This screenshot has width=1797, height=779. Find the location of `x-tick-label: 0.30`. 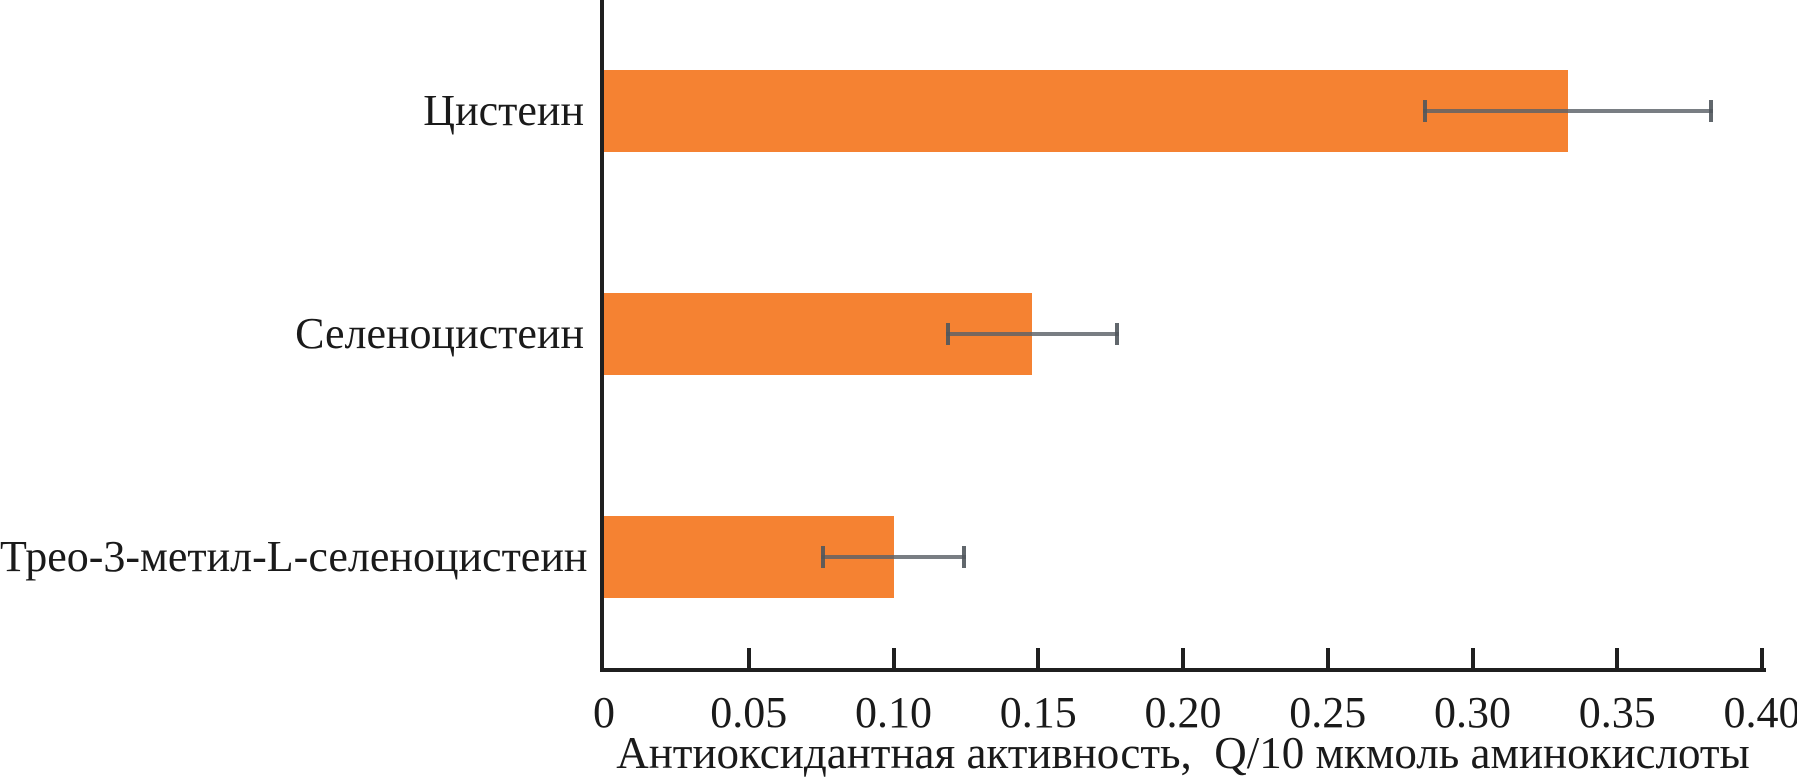

x-tick-label: 0.30 is located at coordinates (1472, 712).